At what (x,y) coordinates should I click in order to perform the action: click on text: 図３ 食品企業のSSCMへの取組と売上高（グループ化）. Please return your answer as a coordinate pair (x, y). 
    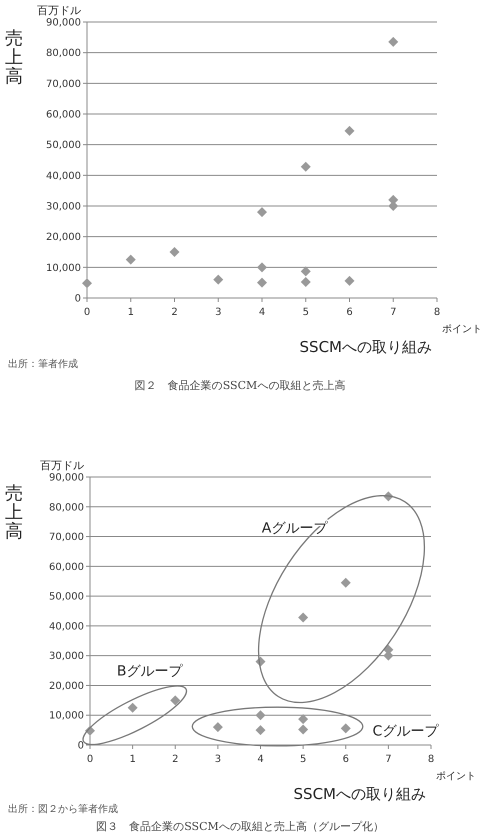
    Looking at the image, I should click on (240, 826).